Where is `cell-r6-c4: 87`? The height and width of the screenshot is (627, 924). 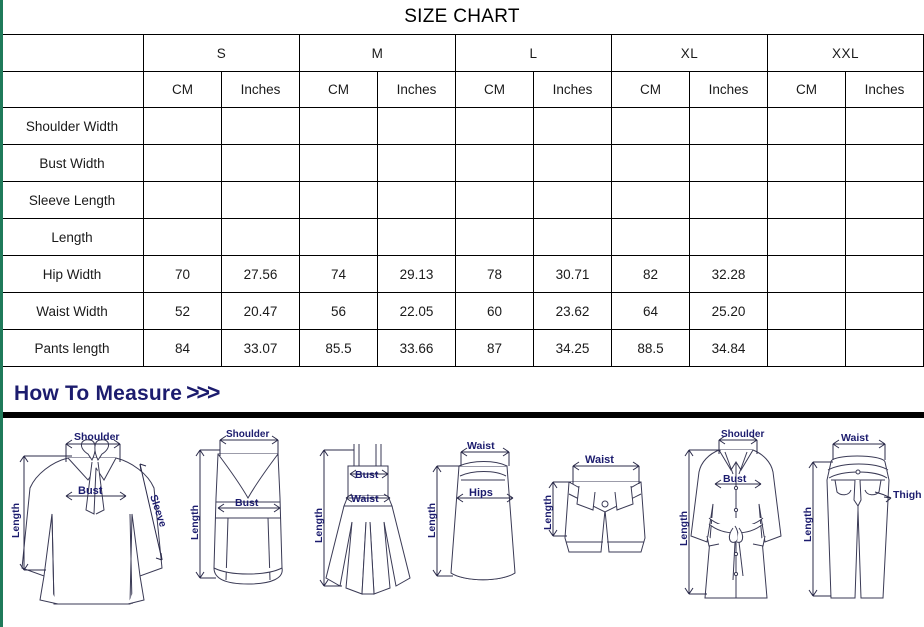 cell-r6-c4: 87 is located at coordinates (495, 348).